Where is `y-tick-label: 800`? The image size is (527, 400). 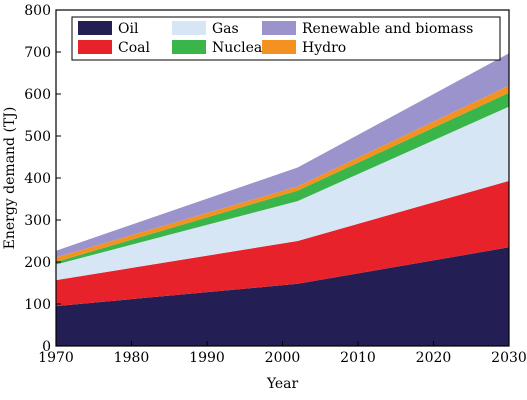 y-tick-label: 800 is located at coordinates (37, 11).